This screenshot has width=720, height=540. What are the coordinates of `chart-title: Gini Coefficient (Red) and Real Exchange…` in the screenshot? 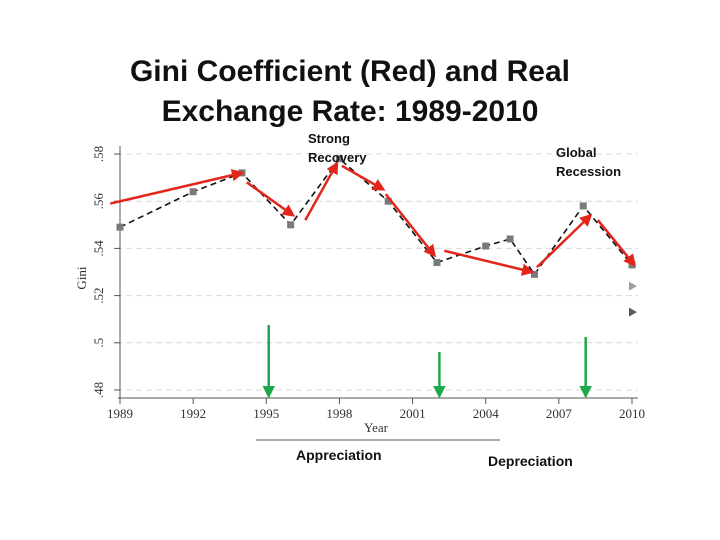 It's located at (350, 92).